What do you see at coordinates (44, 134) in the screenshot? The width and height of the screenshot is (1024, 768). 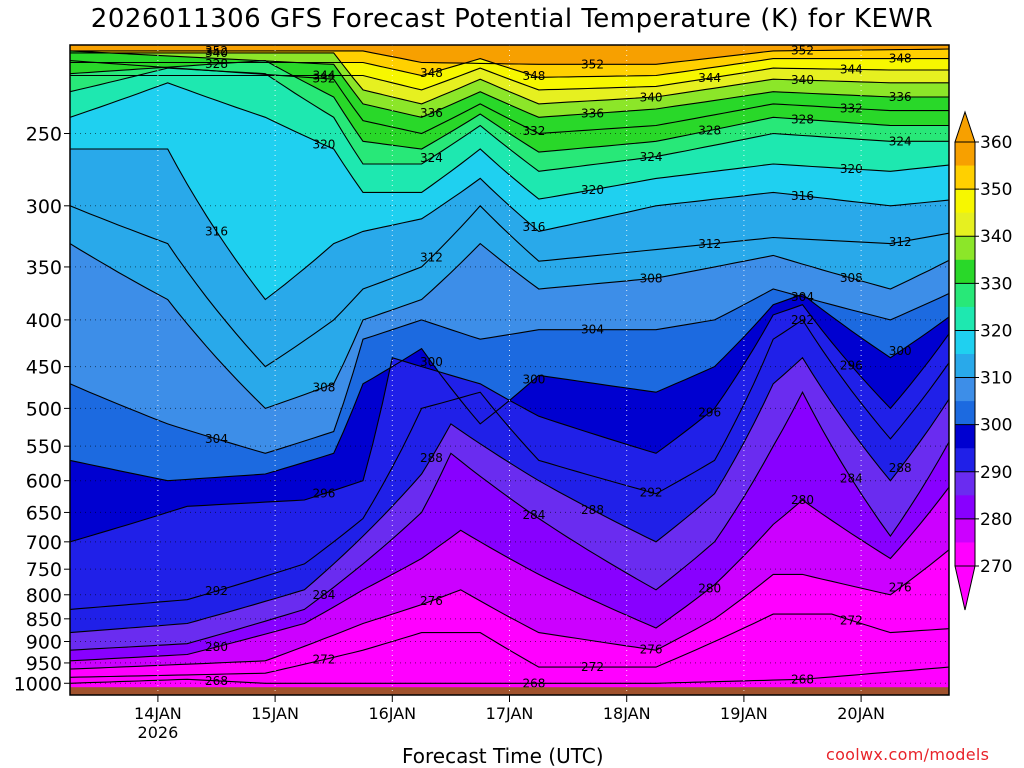 I see `y-tick-label: 250` at bounding box center [44, 134].